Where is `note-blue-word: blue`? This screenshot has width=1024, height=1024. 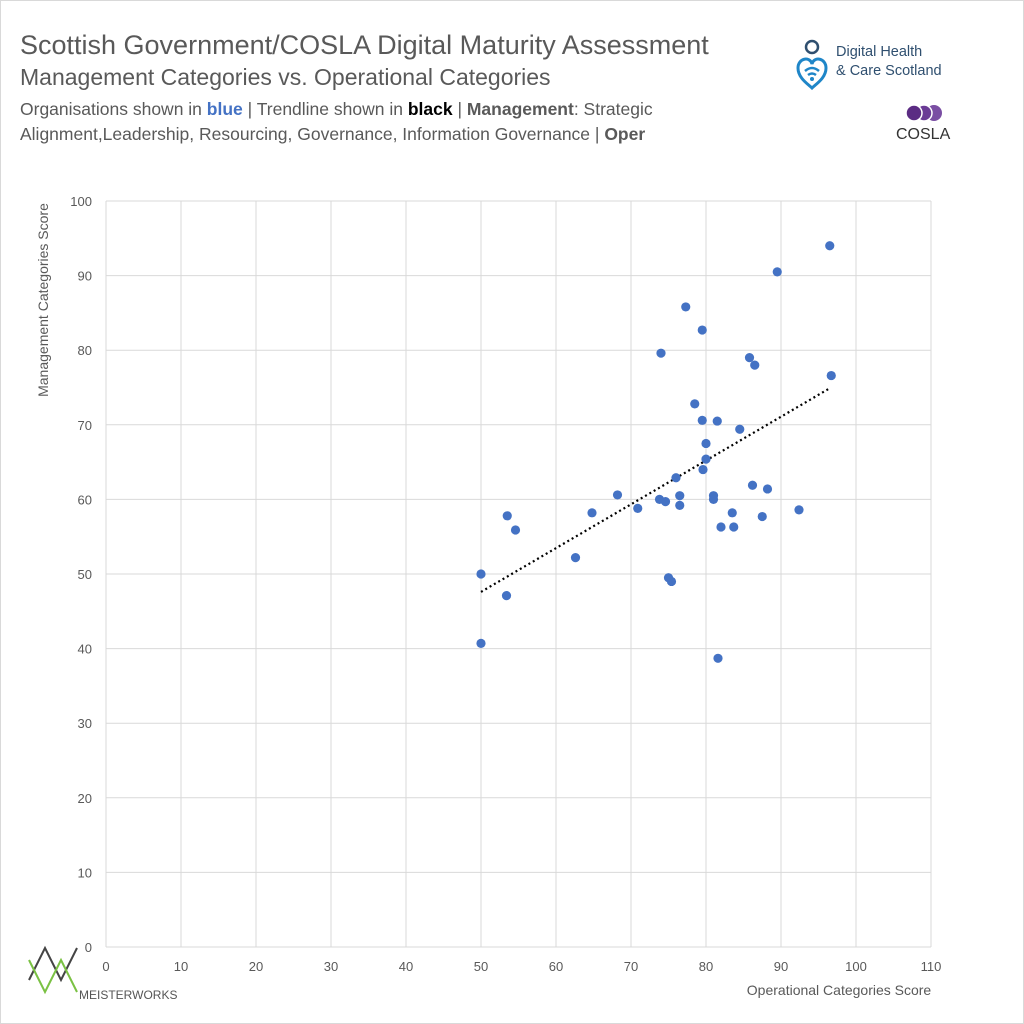 note-blue-word: blue is located at coordinates (224, 109).